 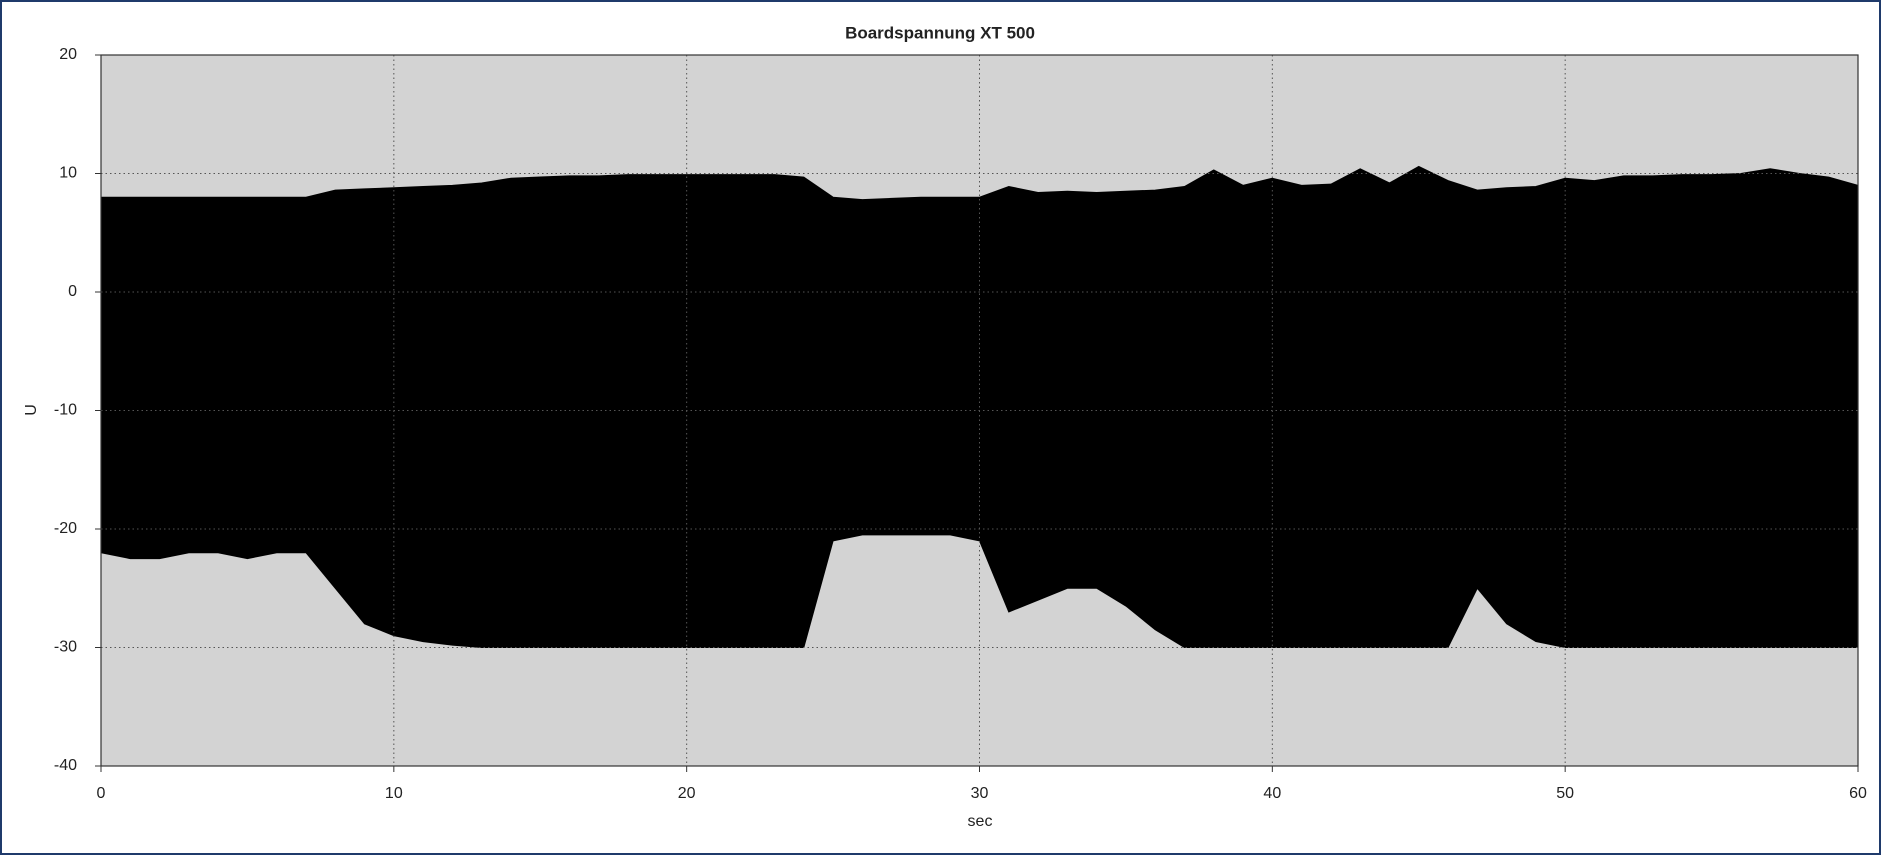 What do you see at coordinates (687, 793) in the screenshot?
I see `x-tick-label: 20` at bounding box center [687, 793].